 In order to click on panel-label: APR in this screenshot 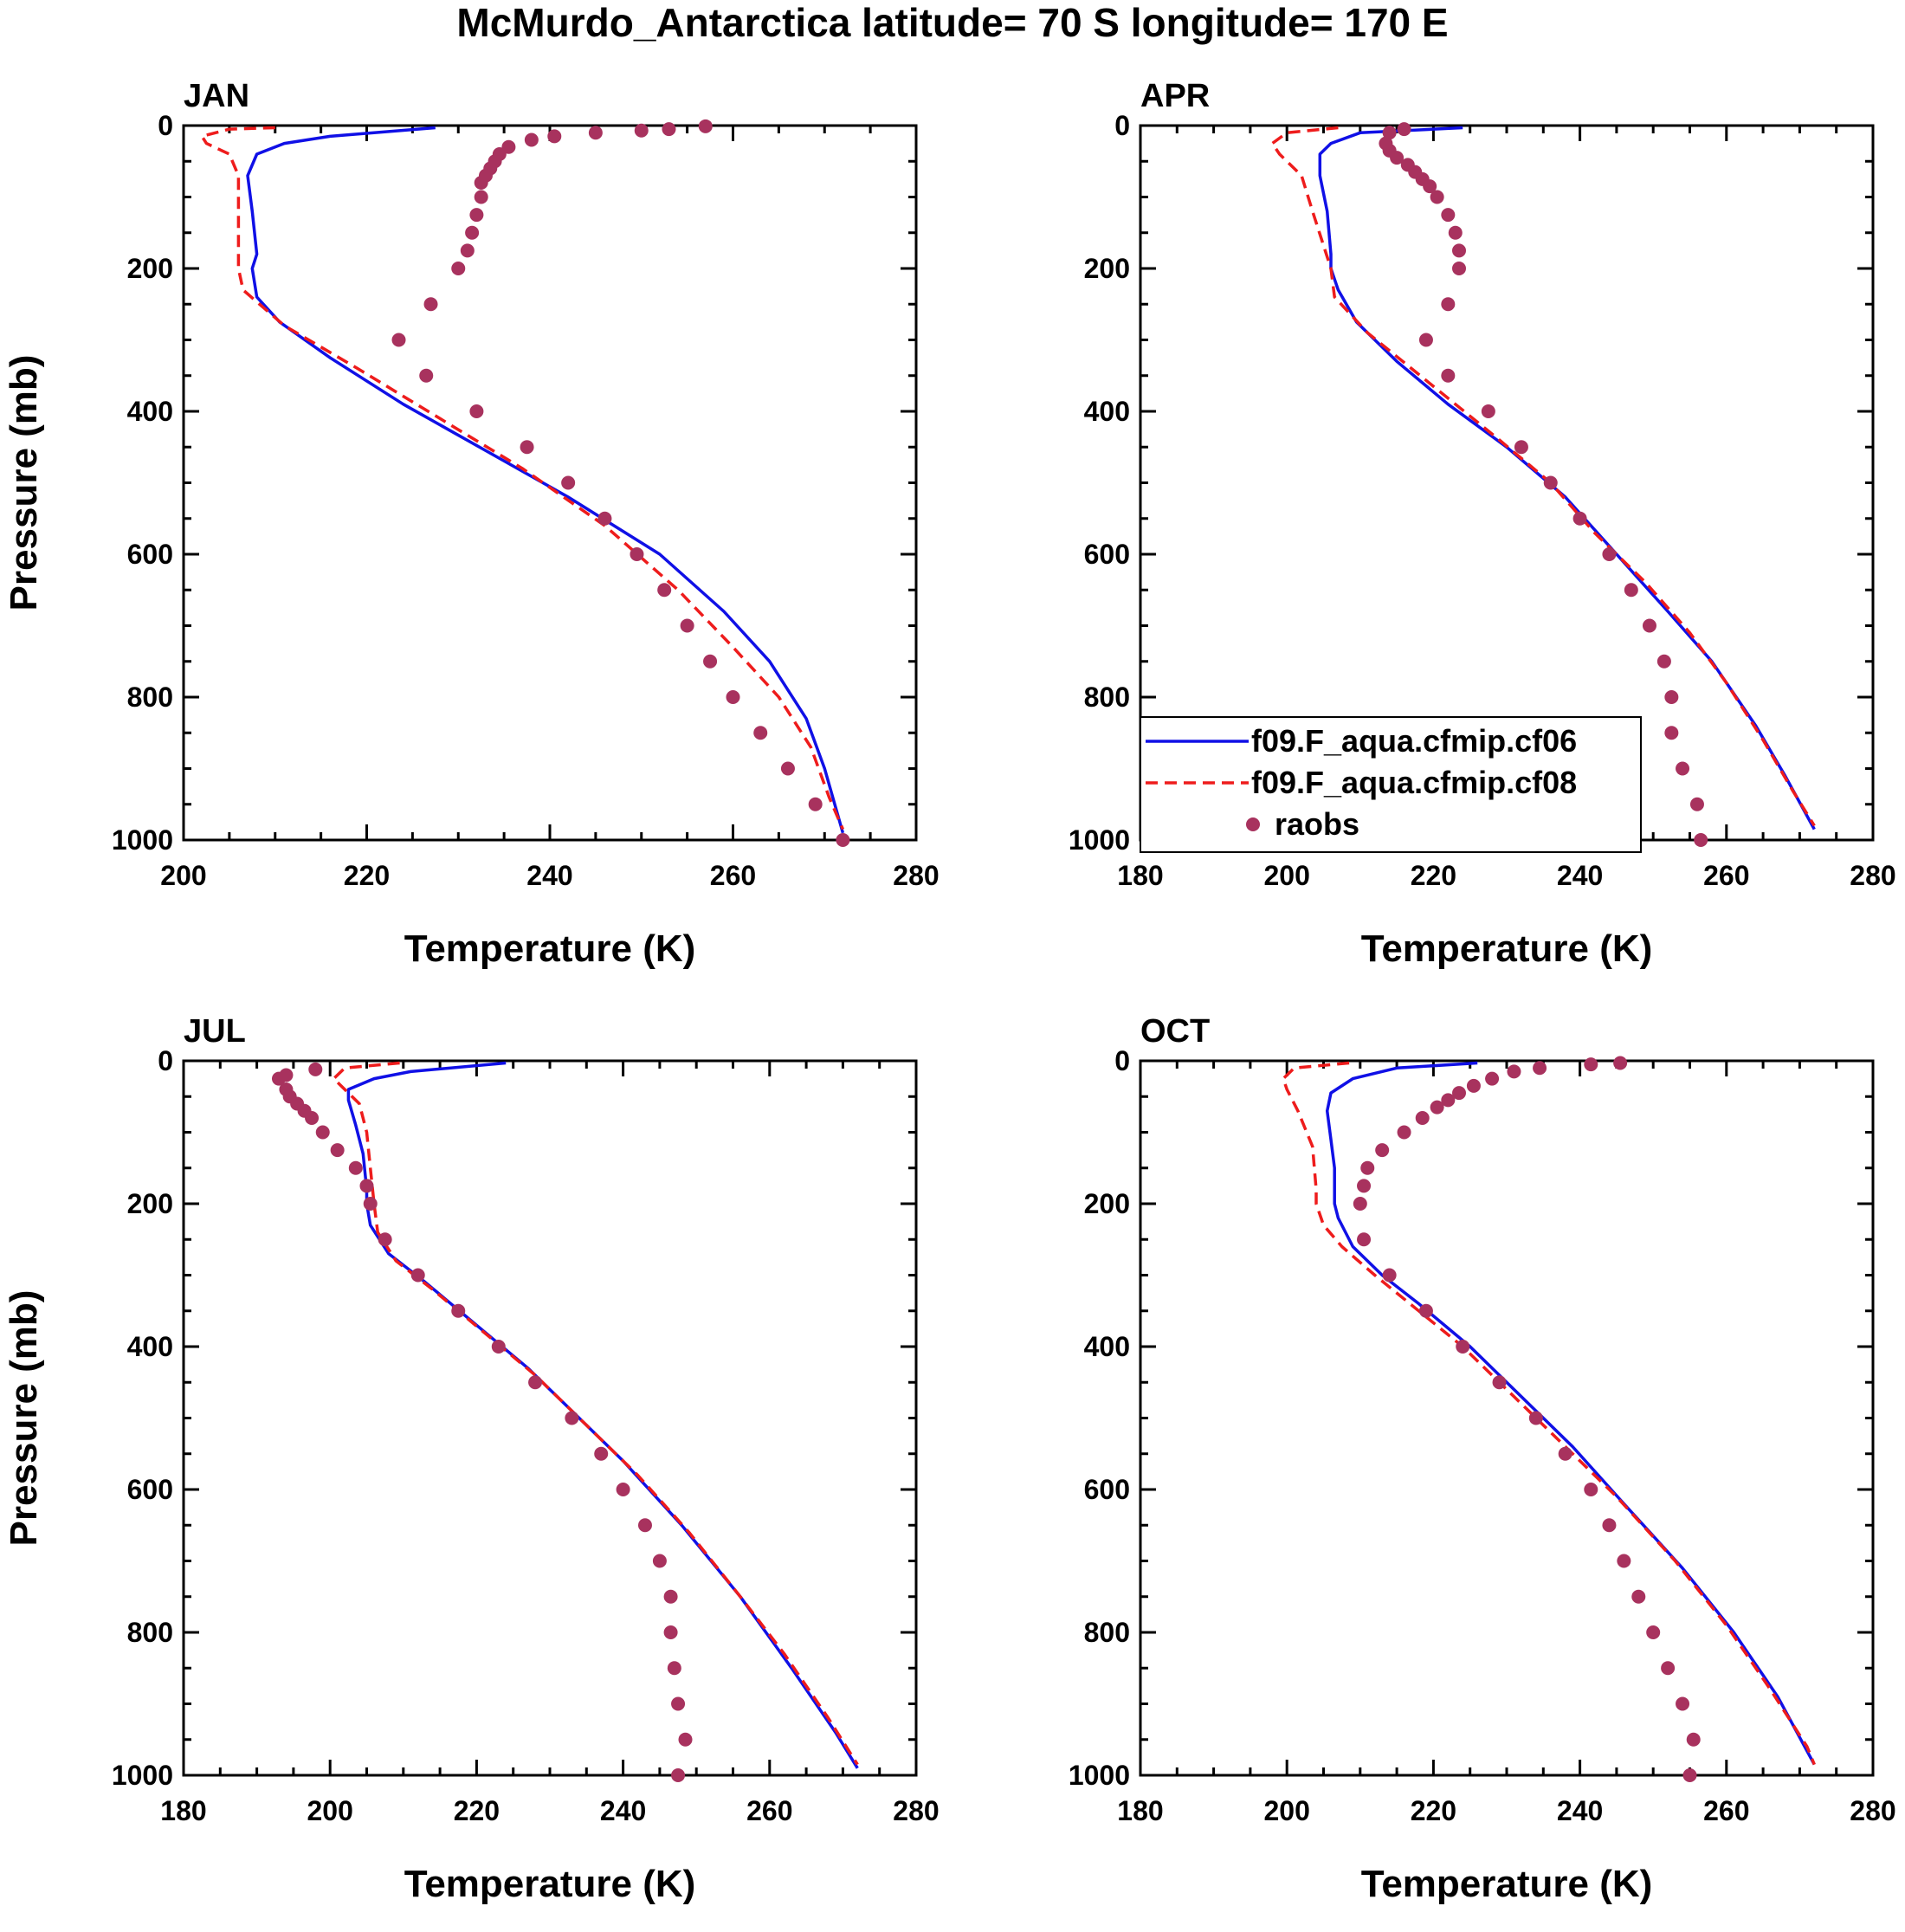, I will do `click(1175, 96)`.